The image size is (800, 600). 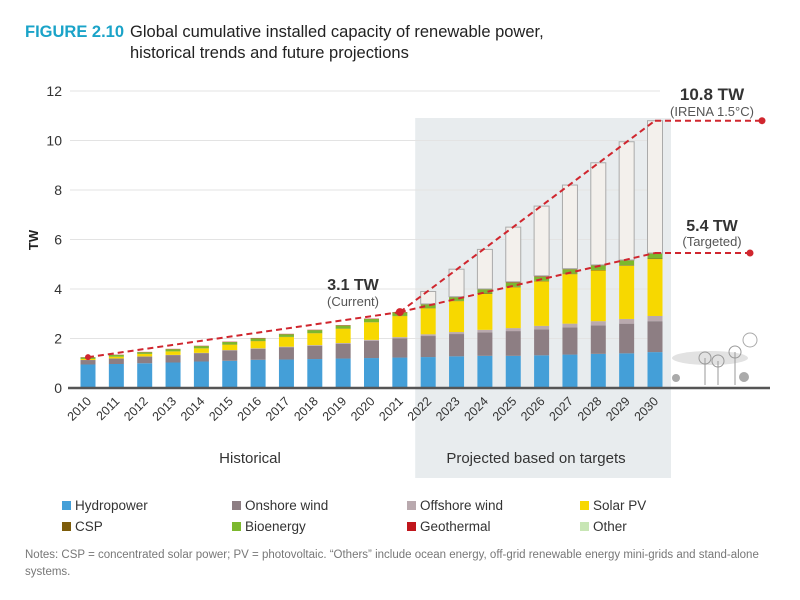 What do you see at coordinates (711, 241) in the screenshot?
I see `targeted-label: (Targeted)` at bounding box center [711, 241].